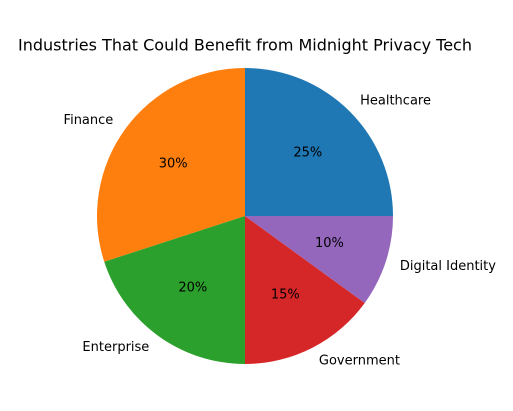 The width and height of the screenshot is (513, 411). Describe the element at coordinates (115, 347) in the screenshot. I see `slice-label: Enterprise` at that location.